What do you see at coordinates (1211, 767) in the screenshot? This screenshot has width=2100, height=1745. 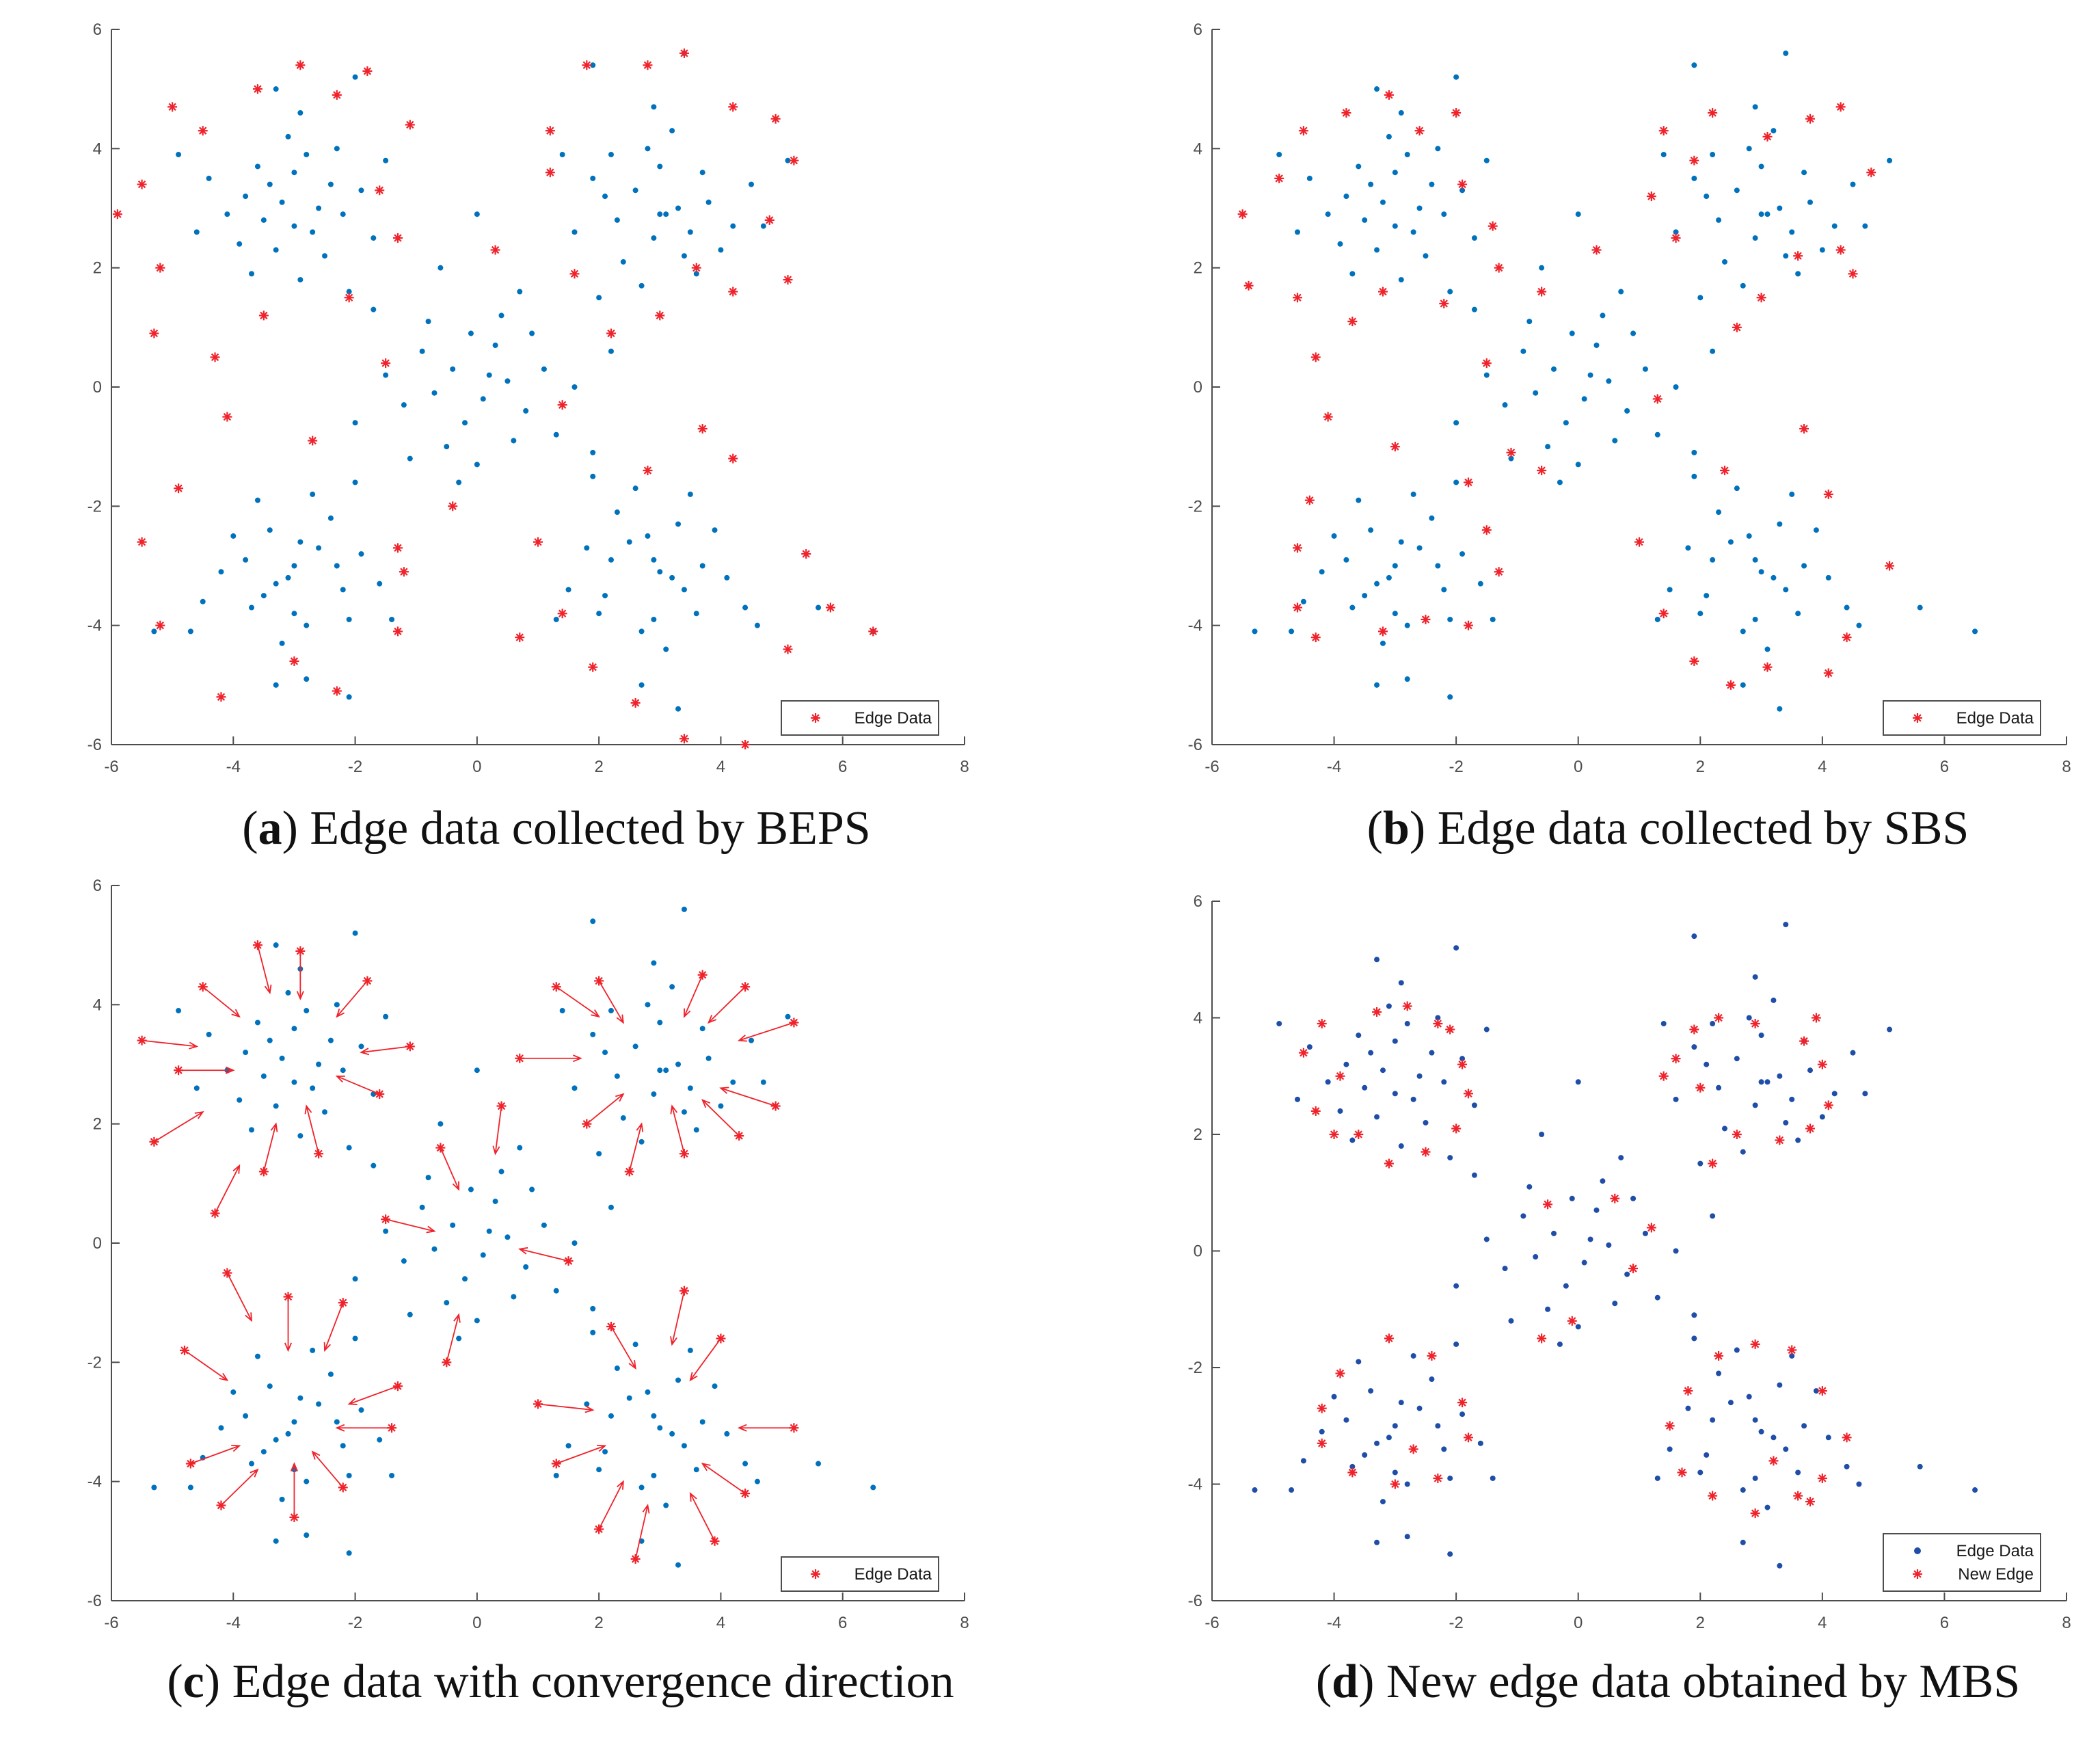 I see `x-tick-label: -6` at bounding box center [1211, 767].